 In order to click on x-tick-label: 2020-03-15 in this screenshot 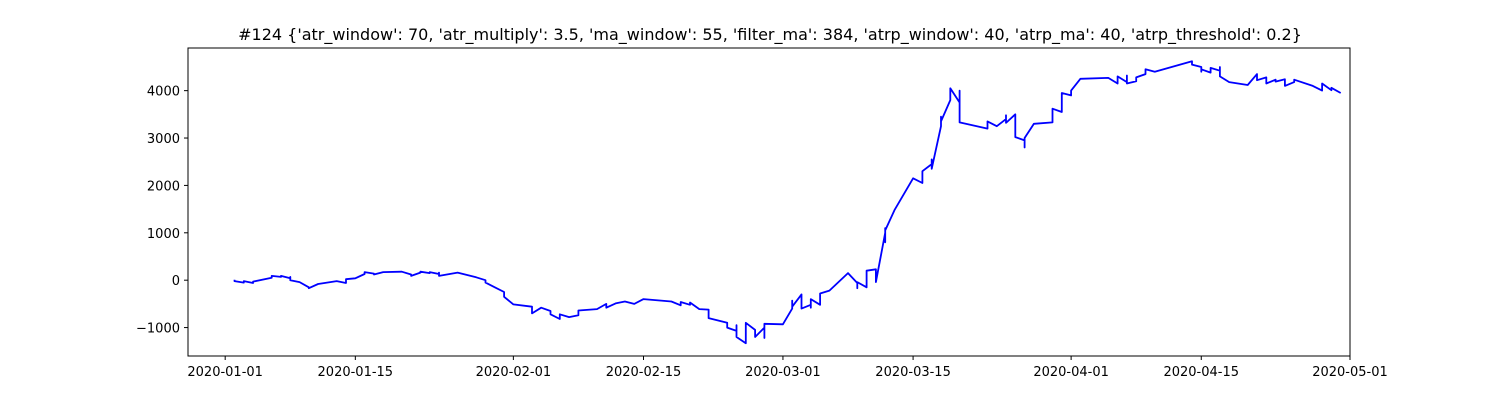, I will do `click(913, 372)`.